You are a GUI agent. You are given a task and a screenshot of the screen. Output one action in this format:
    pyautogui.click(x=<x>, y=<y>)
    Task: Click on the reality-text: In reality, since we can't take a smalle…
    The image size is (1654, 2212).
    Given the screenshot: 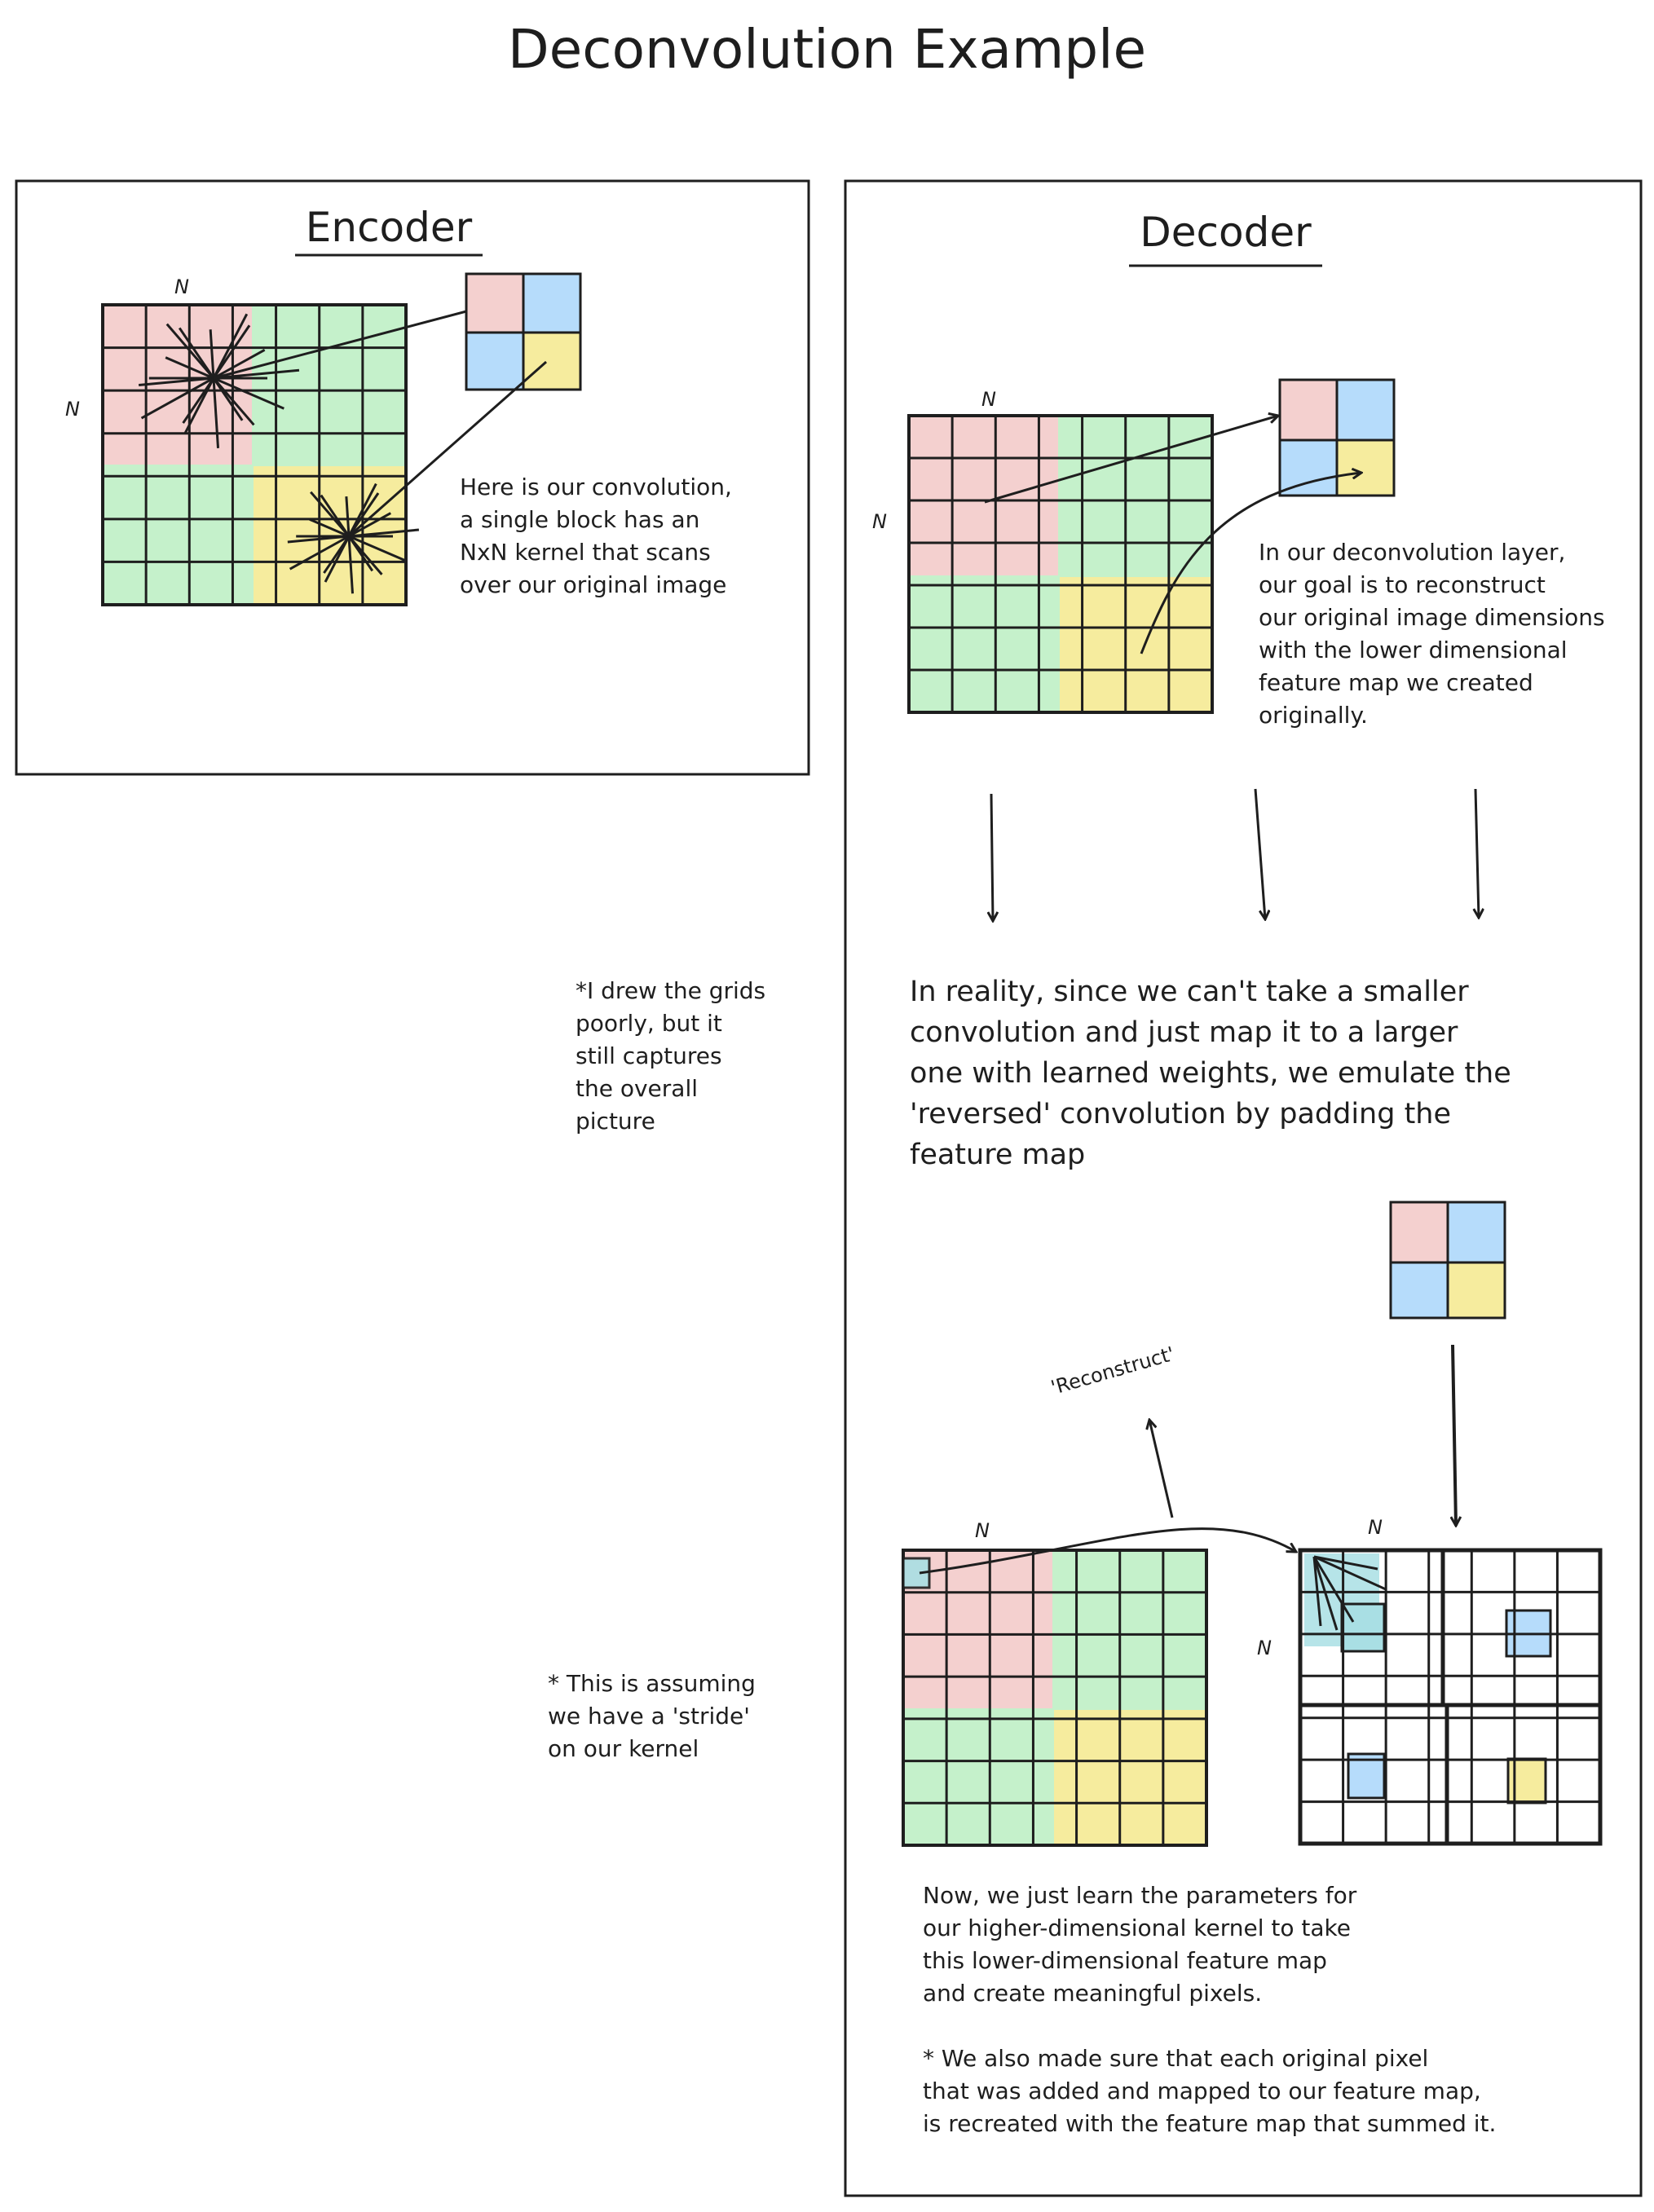 What is the action you would take?
    pyautogui.click(x=1210, y=1073)
    